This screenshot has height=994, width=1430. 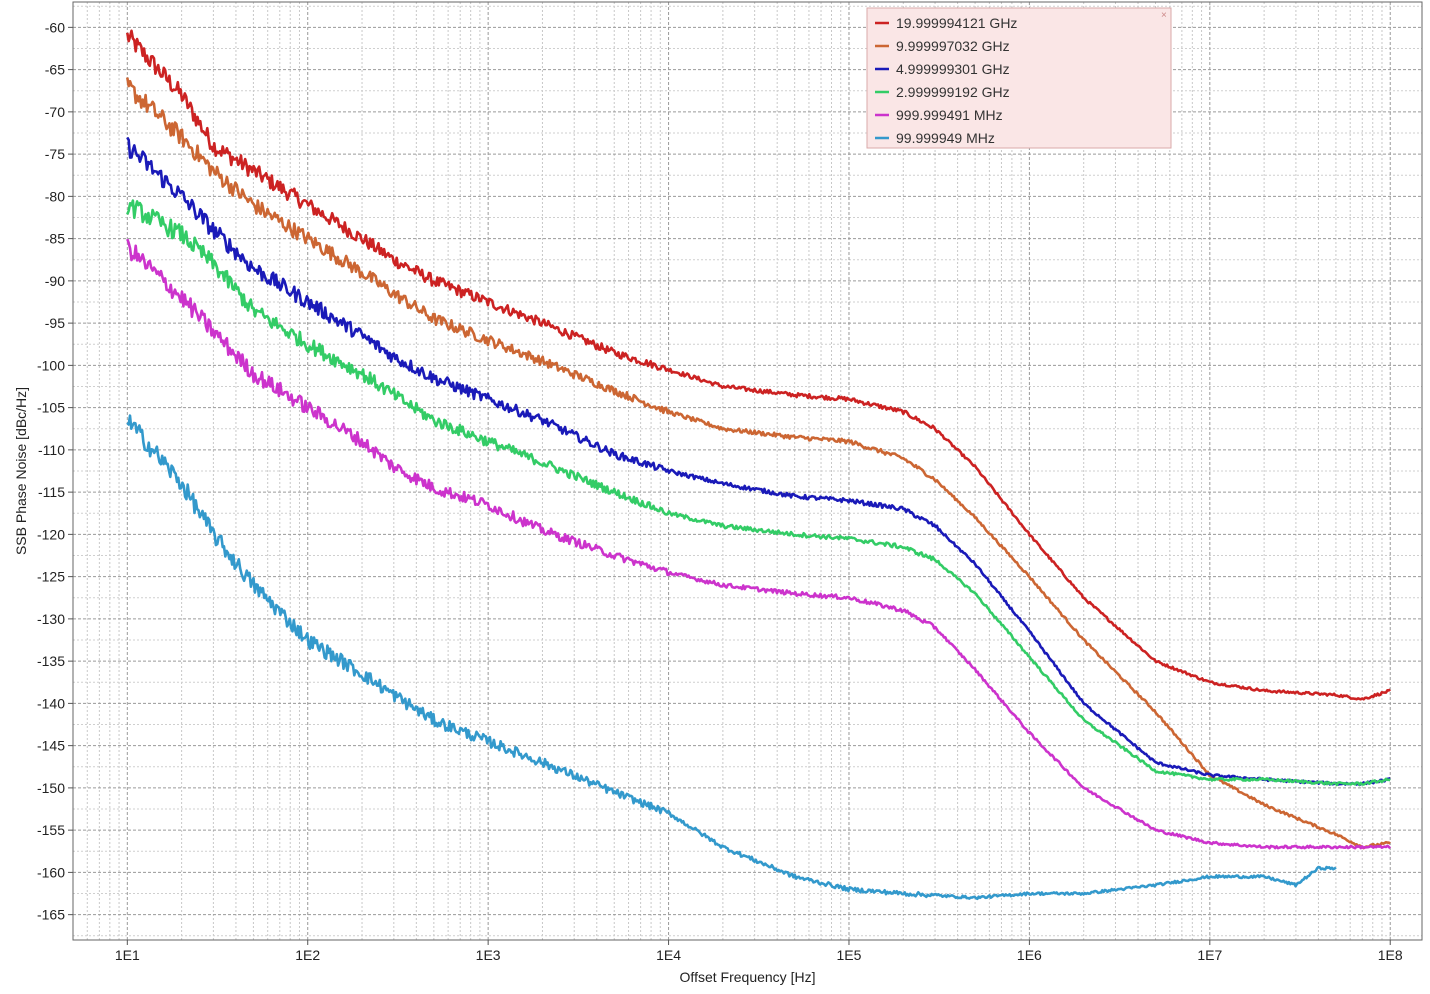 I want to click on legend-label: 4.999999301 GHz, so click(x=953, y=69).